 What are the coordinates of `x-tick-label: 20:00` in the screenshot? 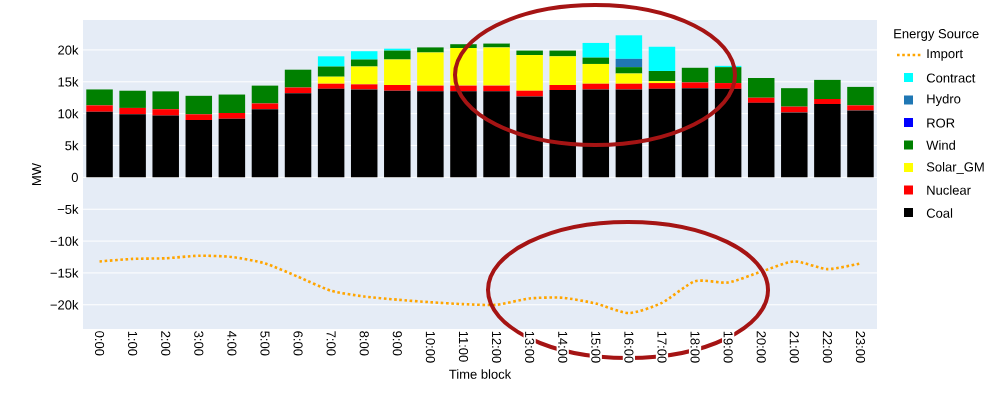 It's located at (761, 347).